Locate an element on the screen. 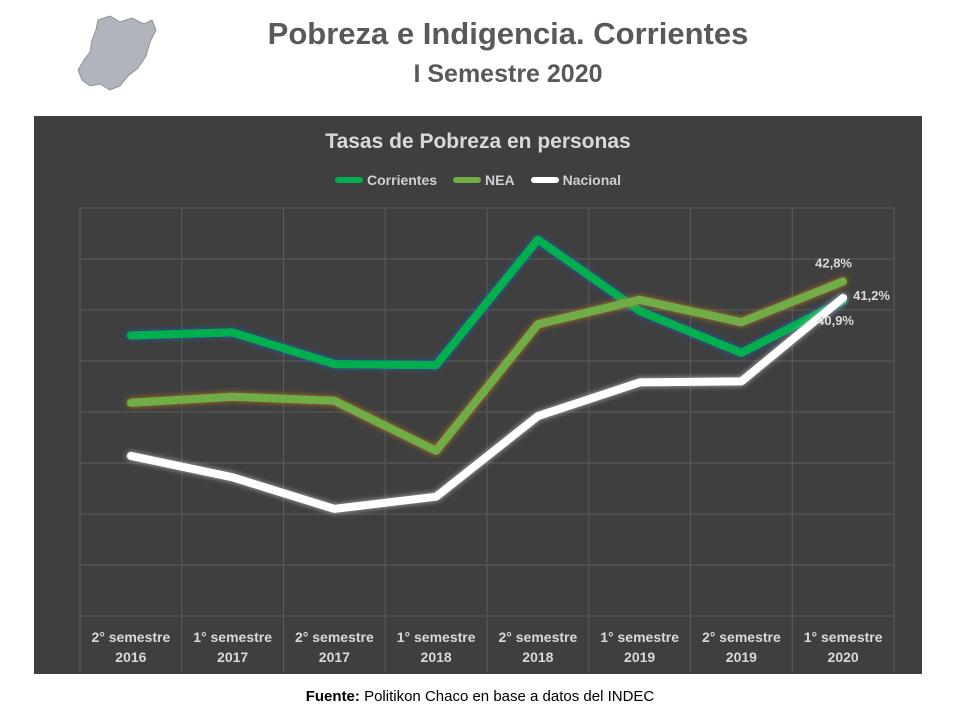 The width and height of the screenshot is (960, 720). series-line-corrientes is located at coordinates (487, 302).